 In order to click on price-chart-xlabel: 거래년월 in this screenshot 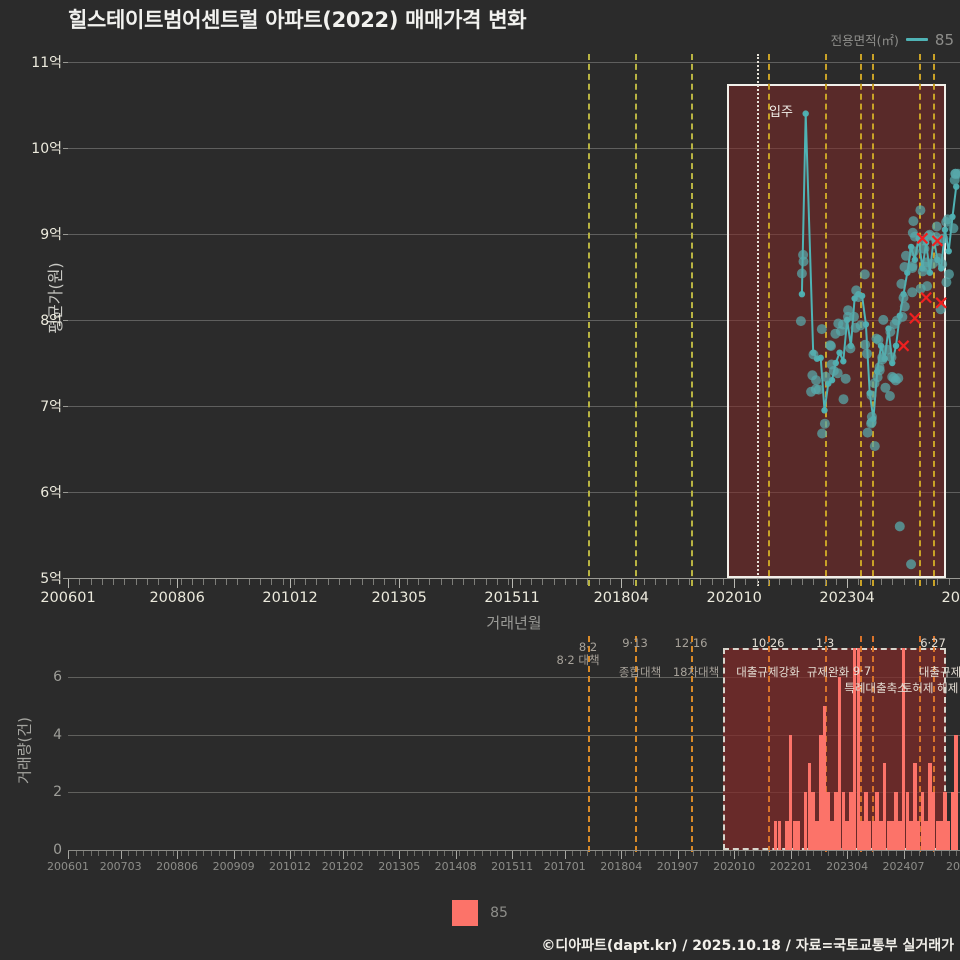, I will do `click(514, 623)`.